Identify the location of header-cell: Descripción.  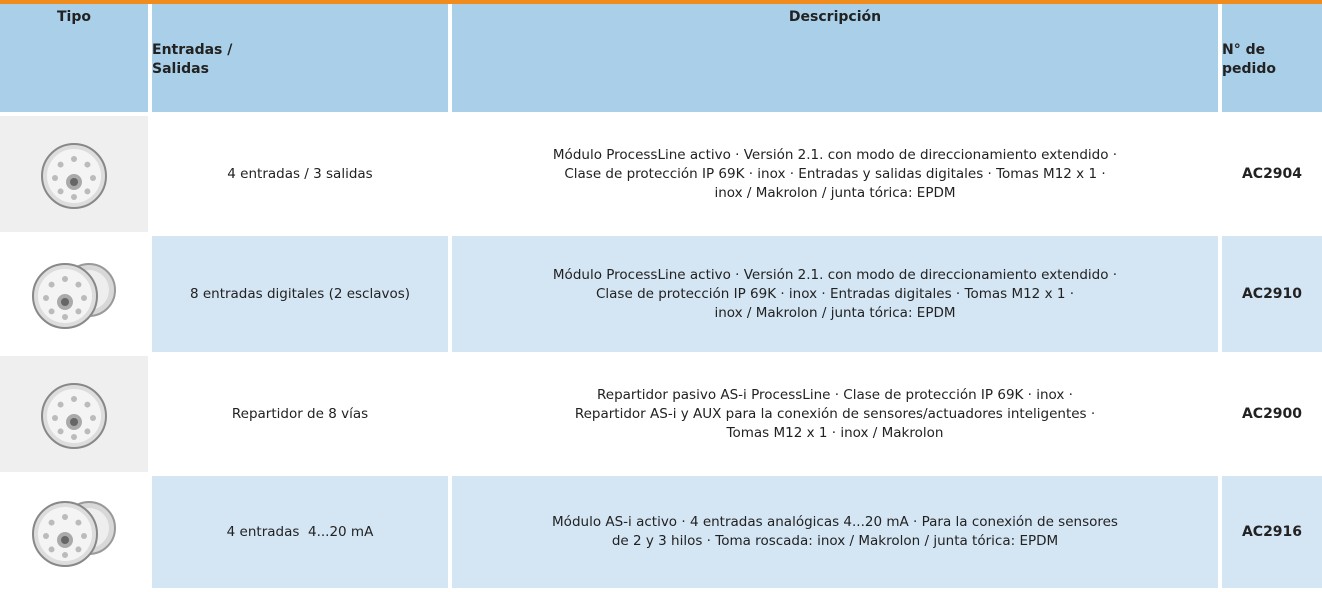
(835, 58).